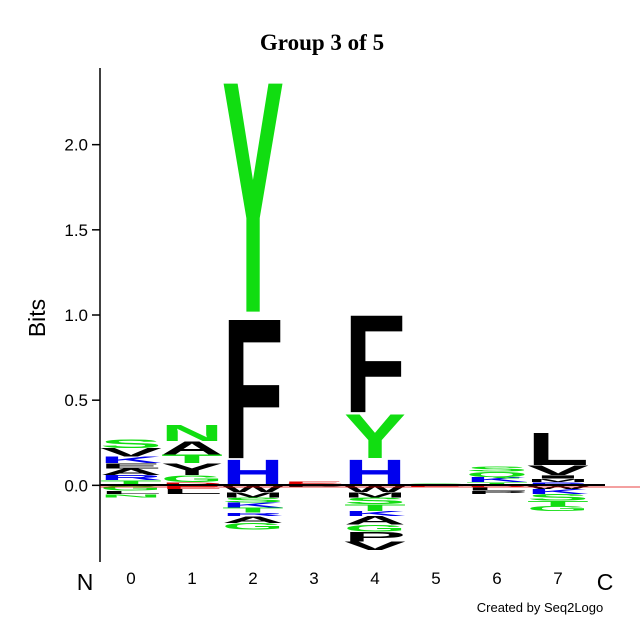 The height and width of the screenshot is (640, 640). I want to click on y-tick-label: 0.0, so click(76, 485).